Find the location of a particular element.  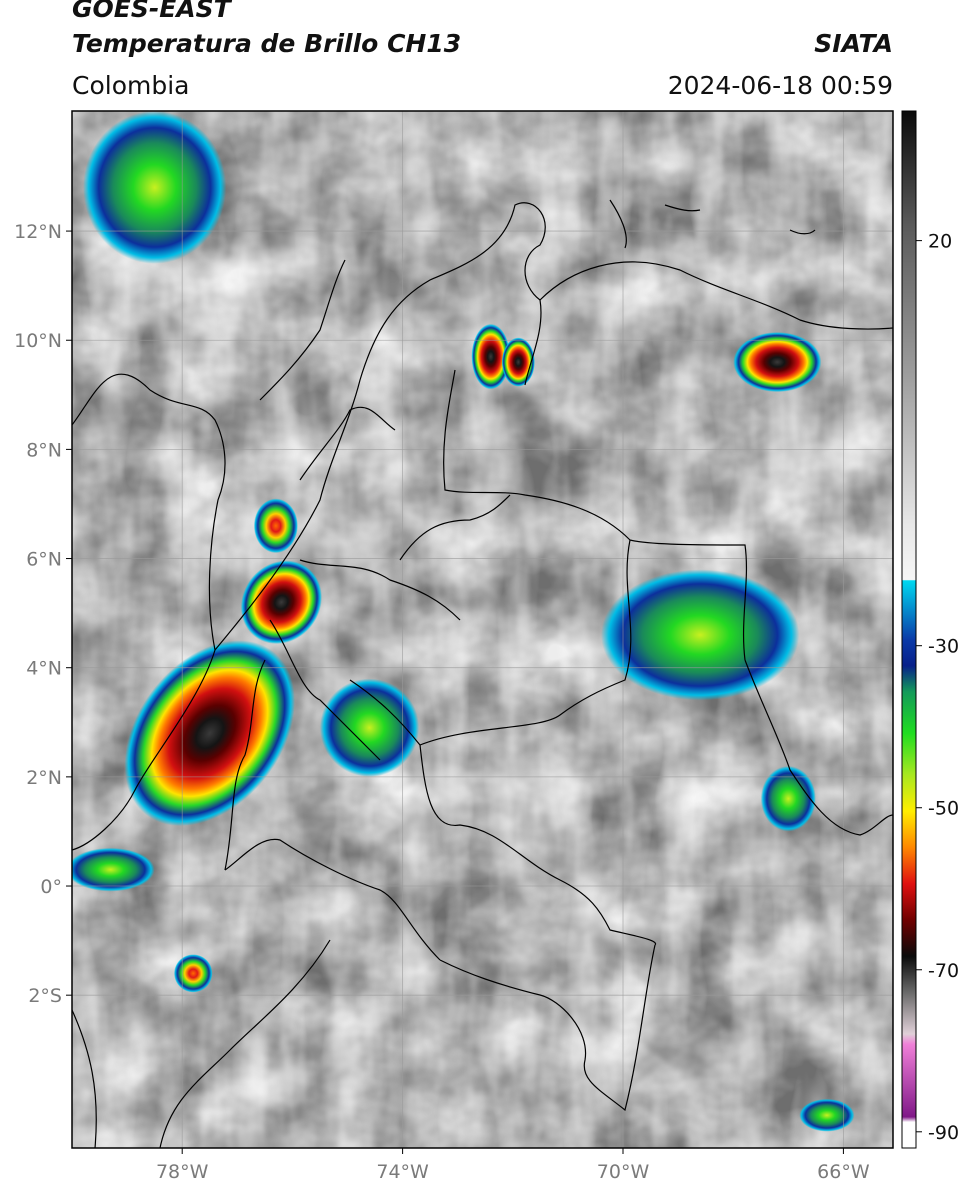

lat-tick-label: 8°N is located at coordinates (44, 450).